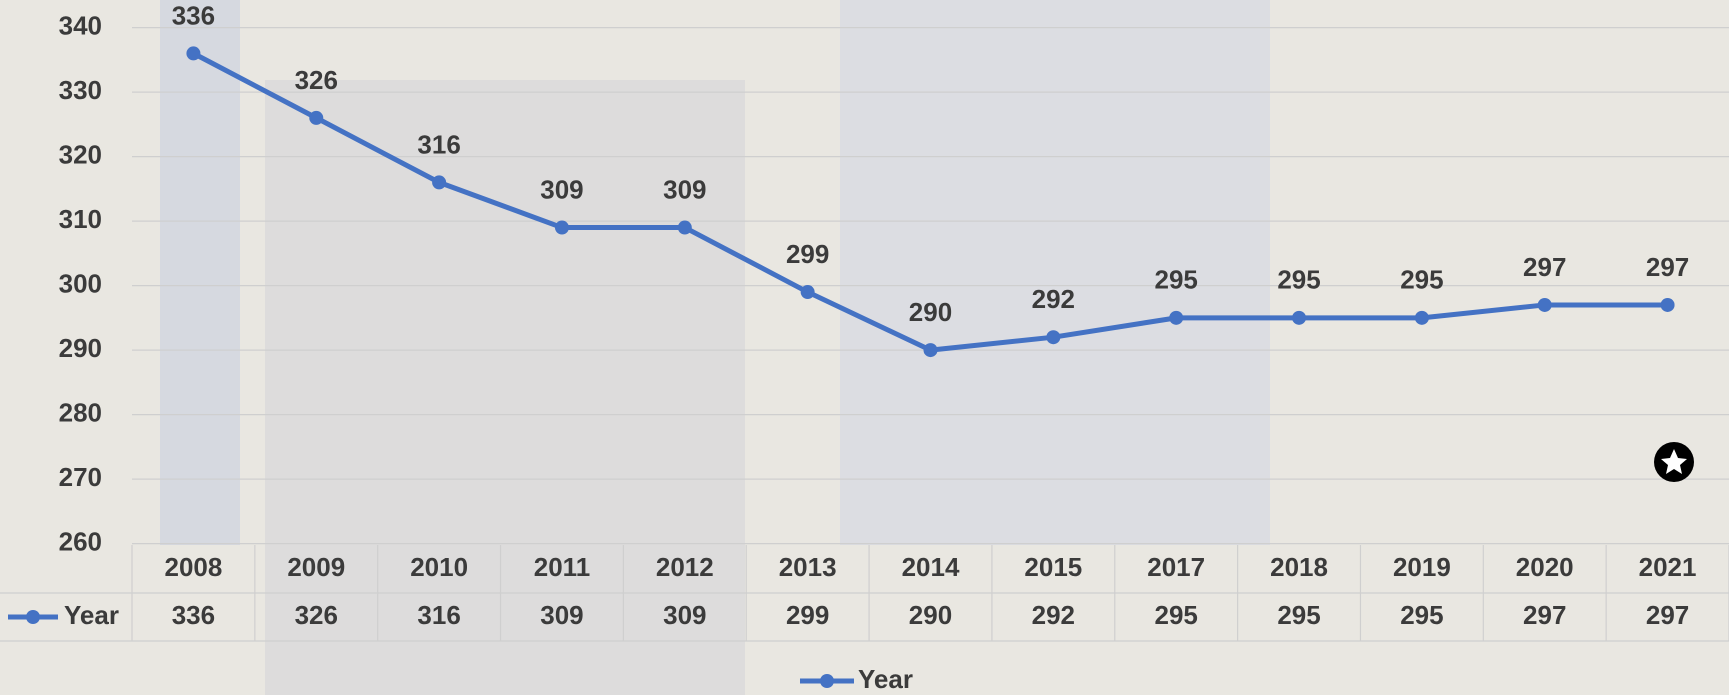 This screenshot has height=695, width=1729. What do you see at coordinates (438, 144) in the screenshot?
I see `data-label: 316` at bounding box center [438, 144].